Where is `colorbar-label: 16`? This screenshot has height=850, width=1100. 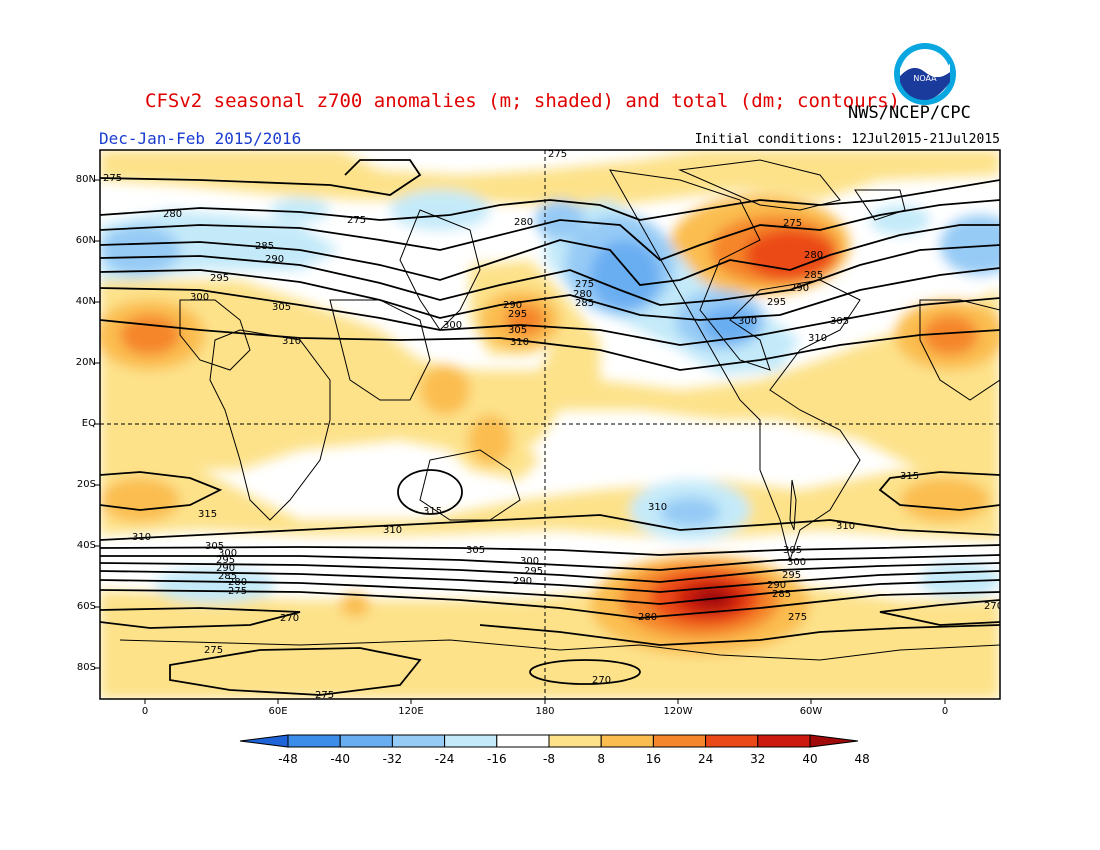
colorbar-label: 16 is located at coordinates (653, 759).